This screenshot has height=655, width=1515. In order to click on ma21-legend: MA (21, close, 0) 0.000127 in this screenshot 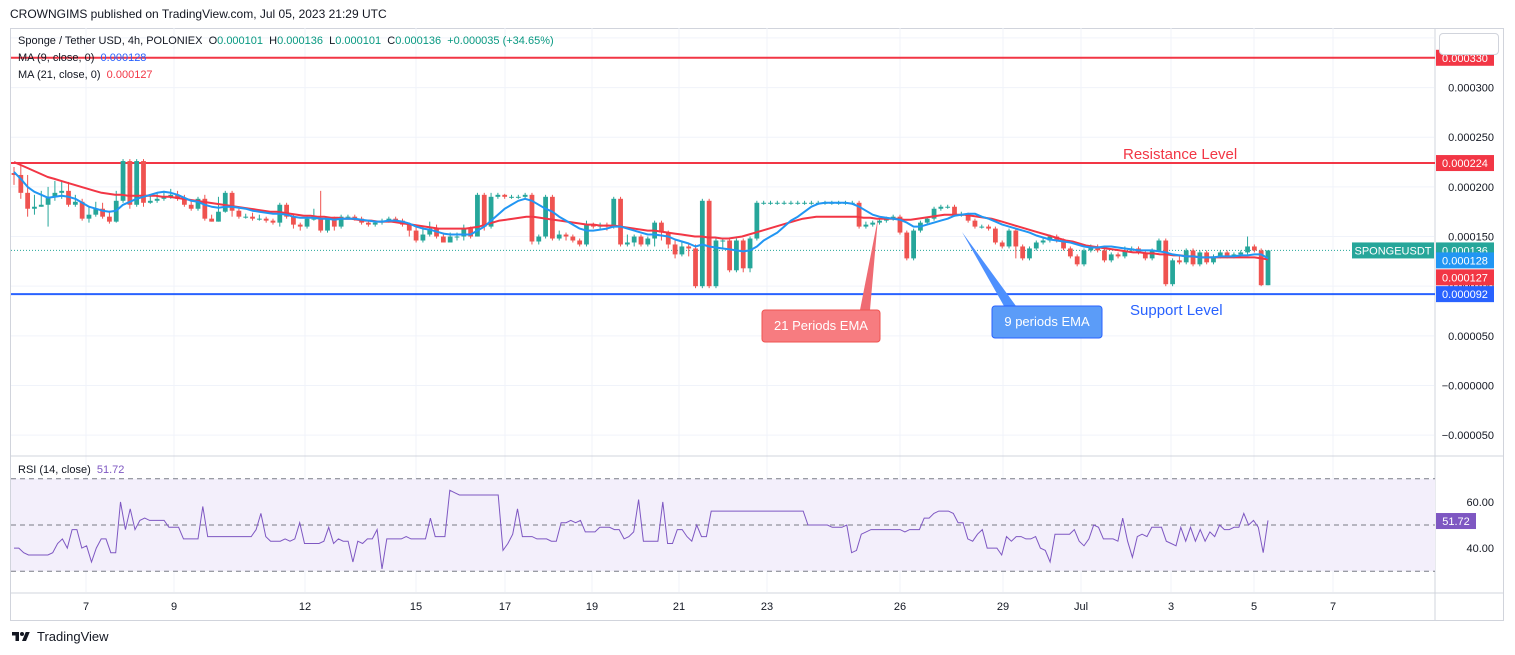, I will do `click(85, 75)`.